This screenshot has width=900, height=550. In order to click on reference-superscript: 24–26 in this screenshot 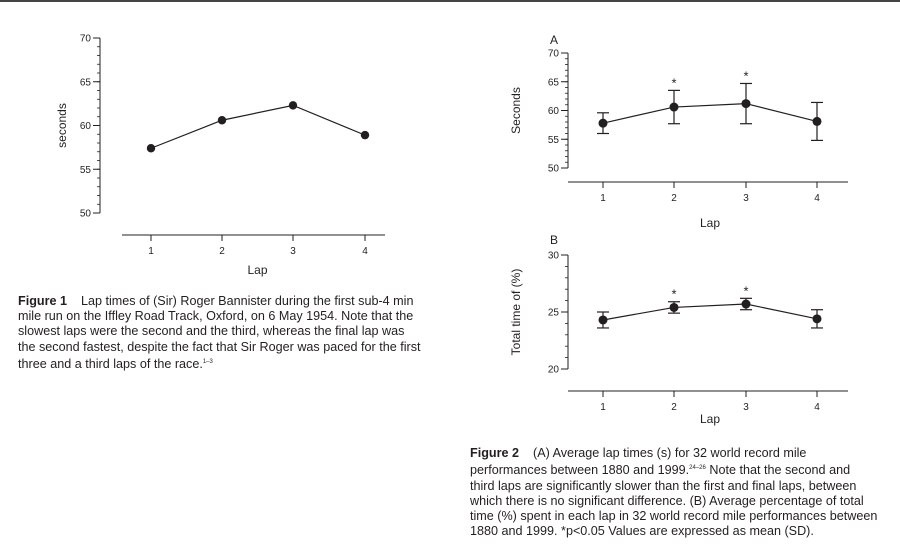, I will do `click(697, 468)`.